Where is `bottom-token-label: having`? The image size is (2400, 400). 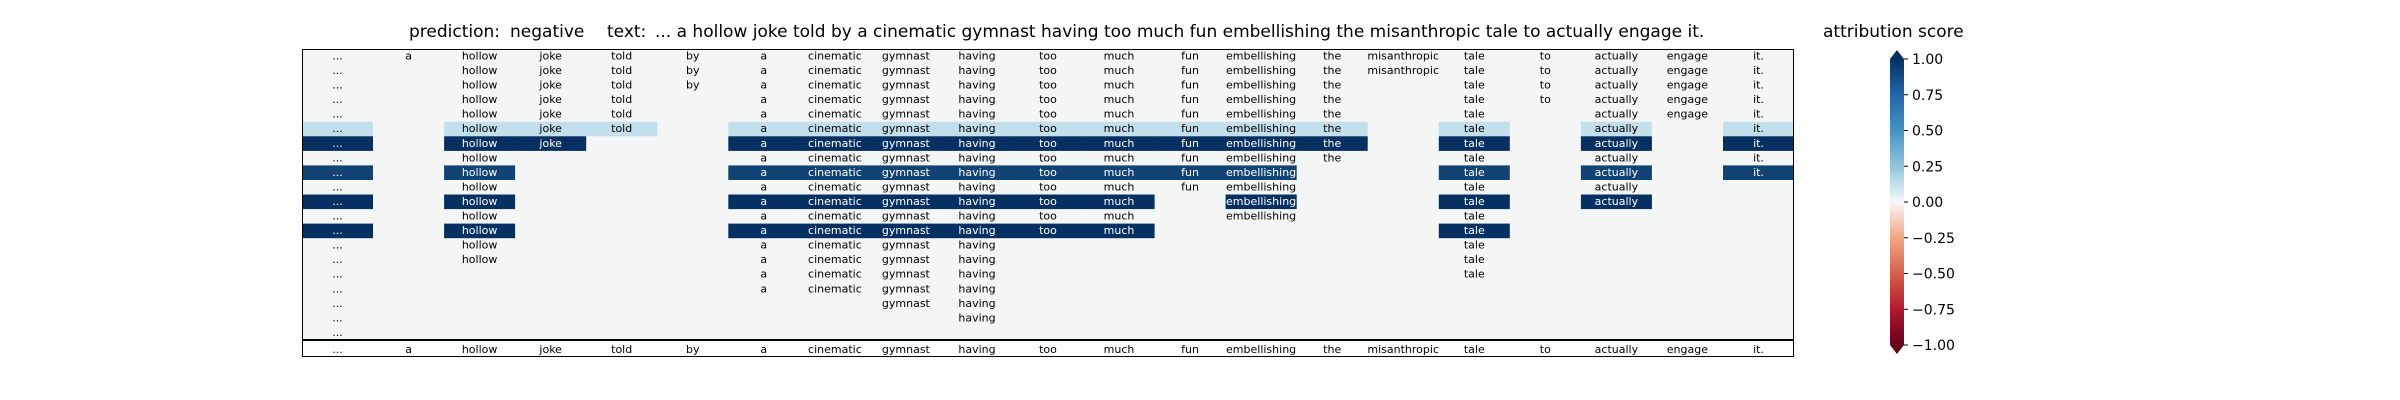
bottom-token-label: having is located at coordinates (976, 349).